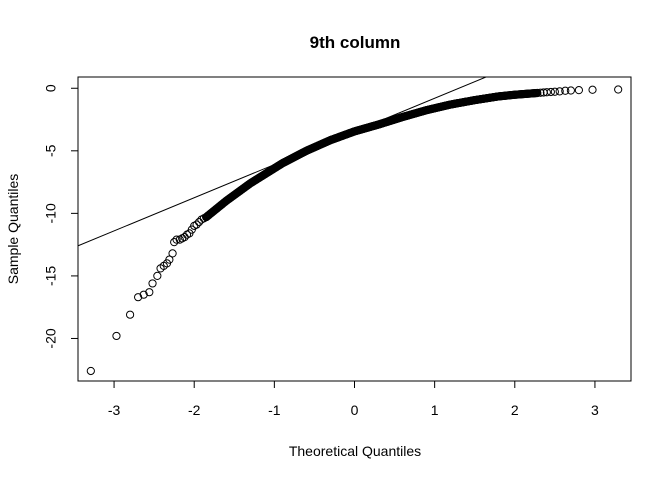 This screenshot has width=672, height=480. Describe the element at coordinates (435, 410) in the screenshot. I see `x-tick-label: 1` at that location.